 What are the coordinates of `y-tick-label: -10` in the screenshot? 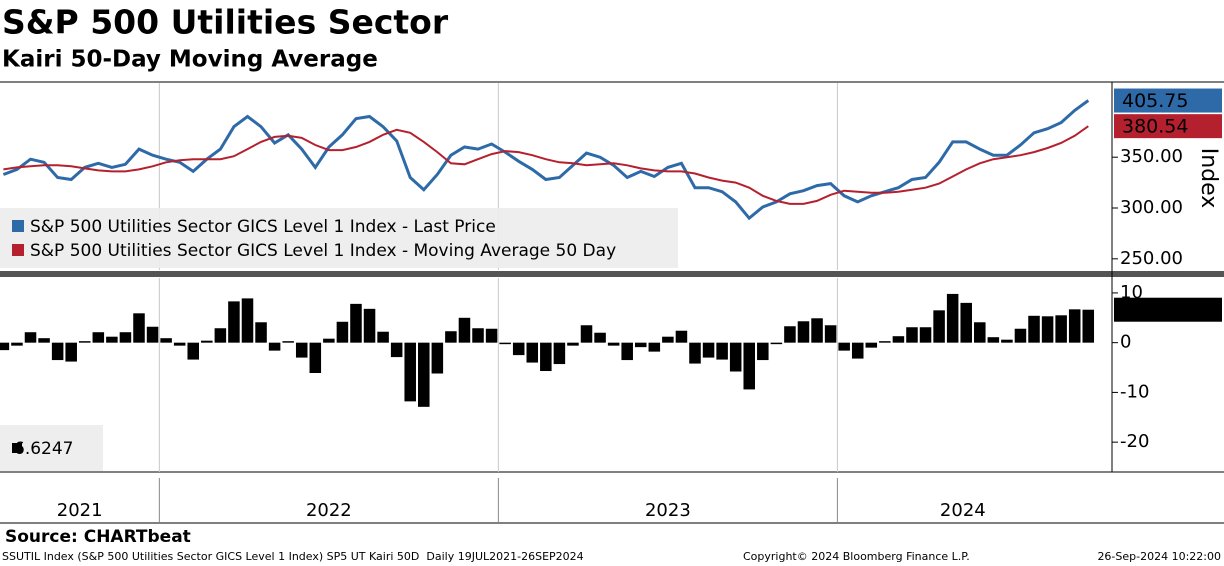 It's located at (1134, 391).